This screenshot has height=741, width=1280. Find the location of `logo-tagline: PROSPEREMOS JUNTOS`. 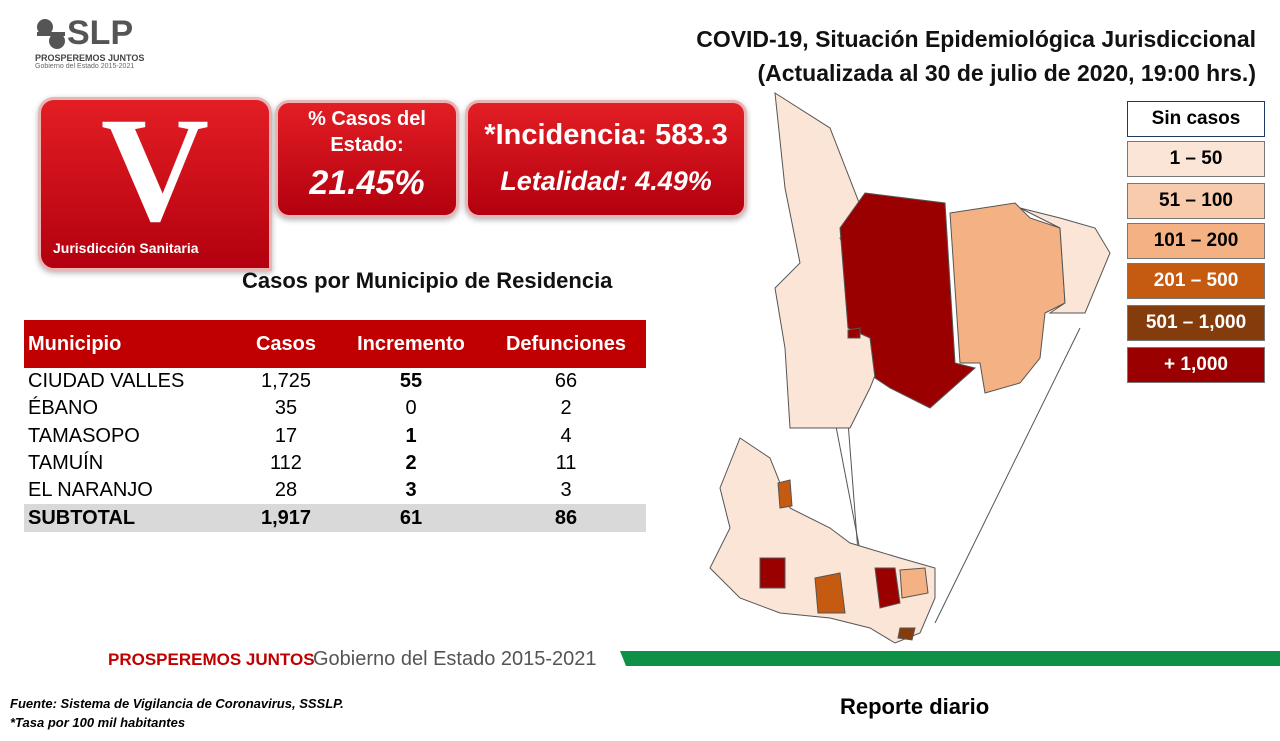

logo-tagline: PROSPEREMOS JUNTOS is located at coordinates (90, 58).